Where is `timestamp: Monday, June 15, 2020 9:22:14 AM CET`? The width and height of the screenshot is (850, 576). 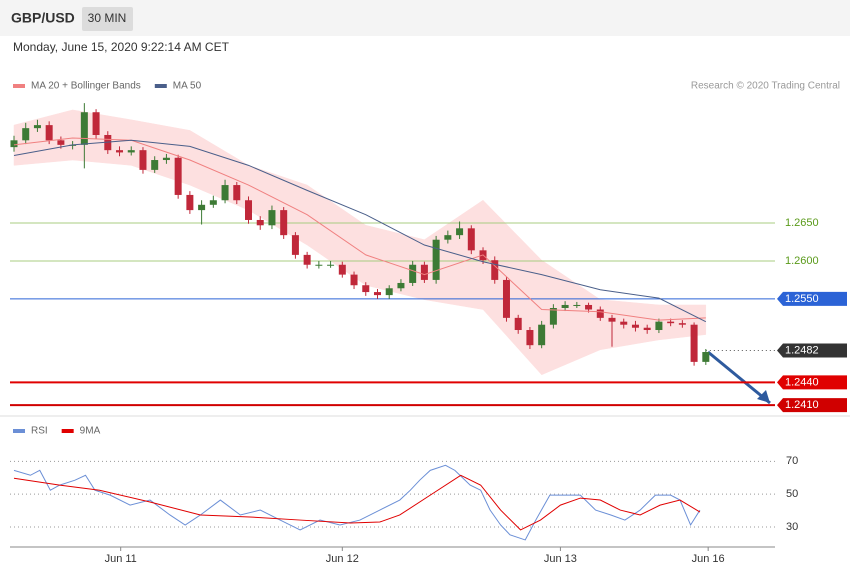
timestamp: Monday, June 15, 2020 9:22:14 AM CET is located at coordinates (121, 47).